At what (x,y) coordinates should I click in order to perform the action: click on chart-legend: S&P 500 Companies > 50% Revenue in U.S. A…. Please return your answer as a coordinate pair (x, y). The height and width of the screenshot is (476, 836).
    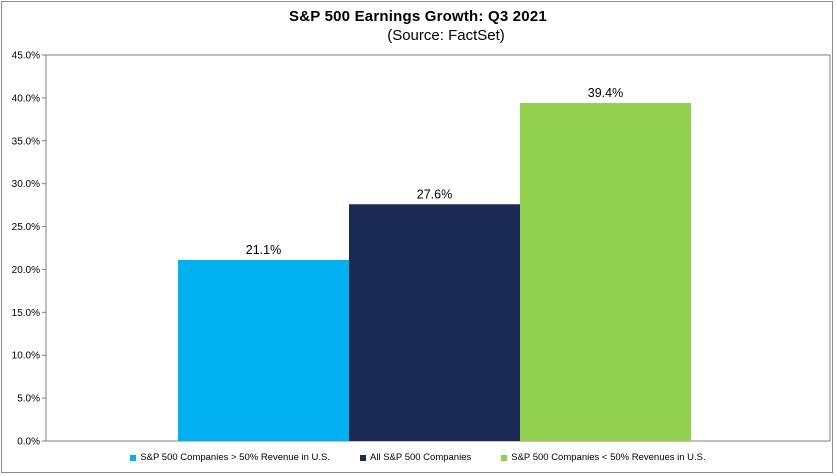
    Looking at the image, I should click on (418, 457).